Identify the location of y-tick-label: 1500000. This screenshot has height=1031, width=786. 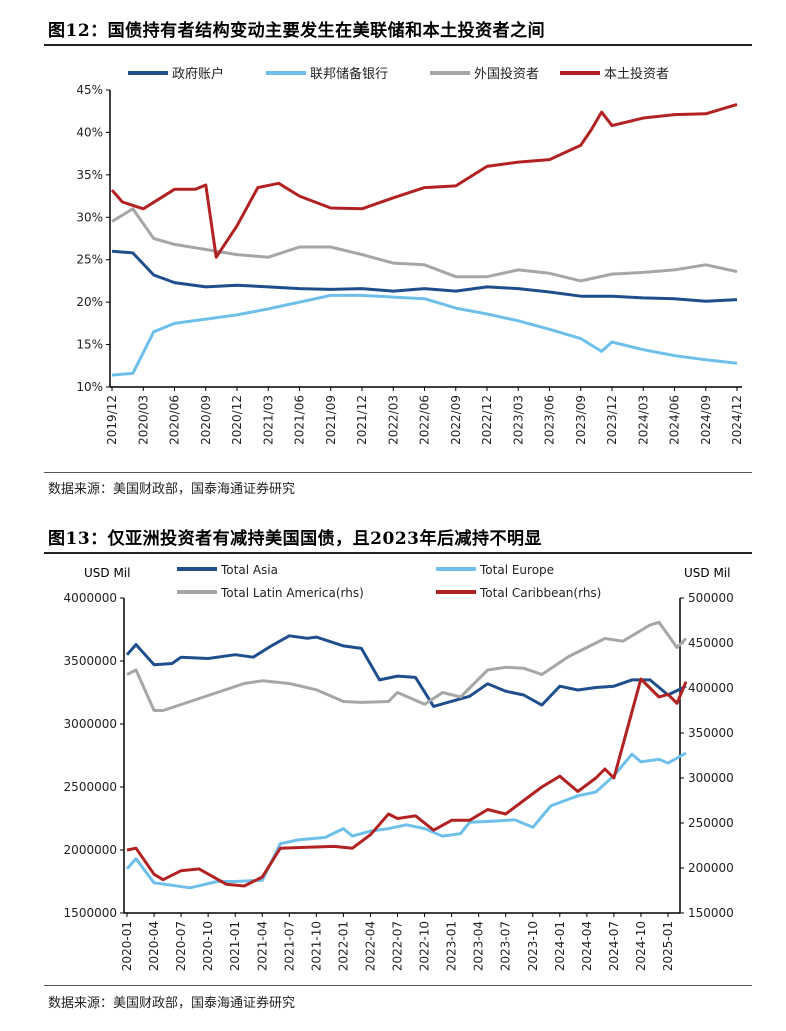
(90, 913).